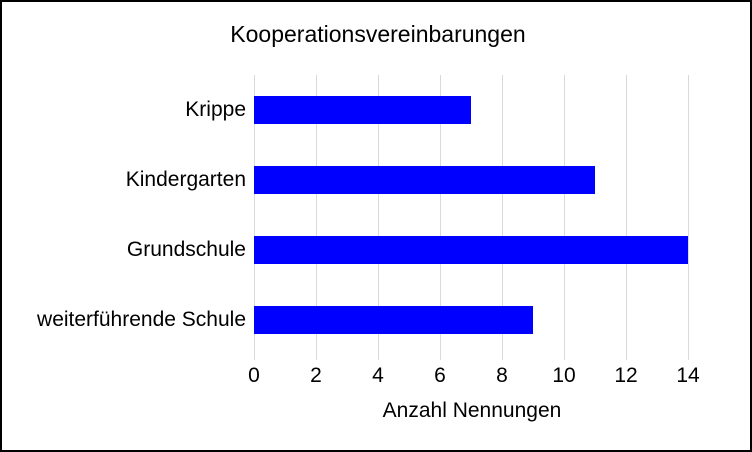 Image resolution: width=752 pixels, height=452 pixels. Describe the element at coordinates (186, 249) in the screenshot. I see `category-label: Grundschule` at that location.